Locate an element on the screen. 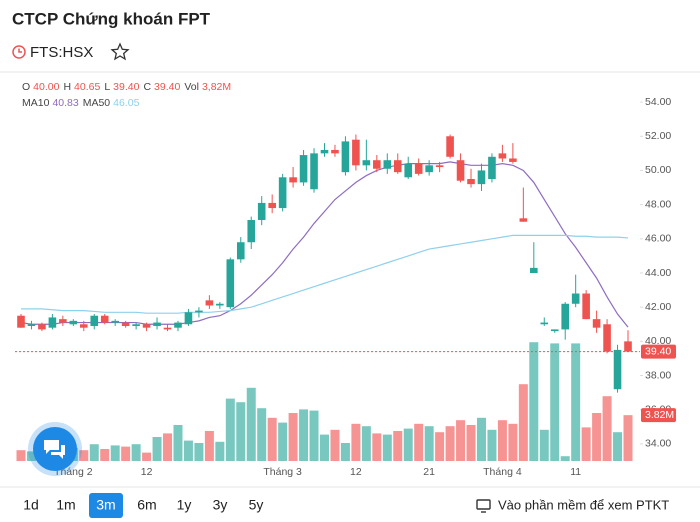  x-tick-label: 12 is located at coordinates (147, 472).